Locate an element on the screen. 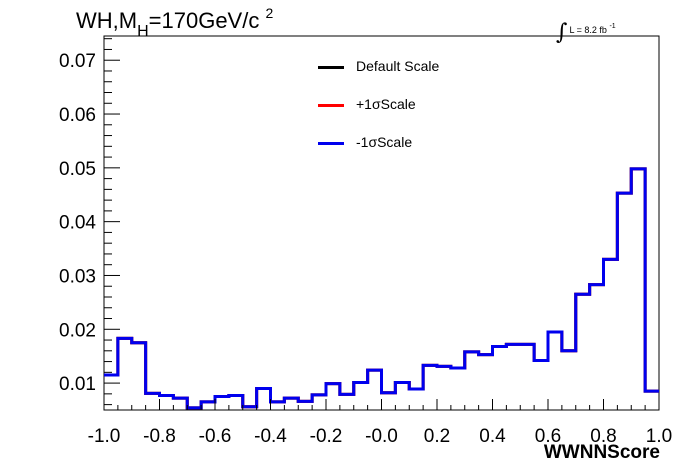  x-tick-label: 0.4 is located at coordinates (492, 436).